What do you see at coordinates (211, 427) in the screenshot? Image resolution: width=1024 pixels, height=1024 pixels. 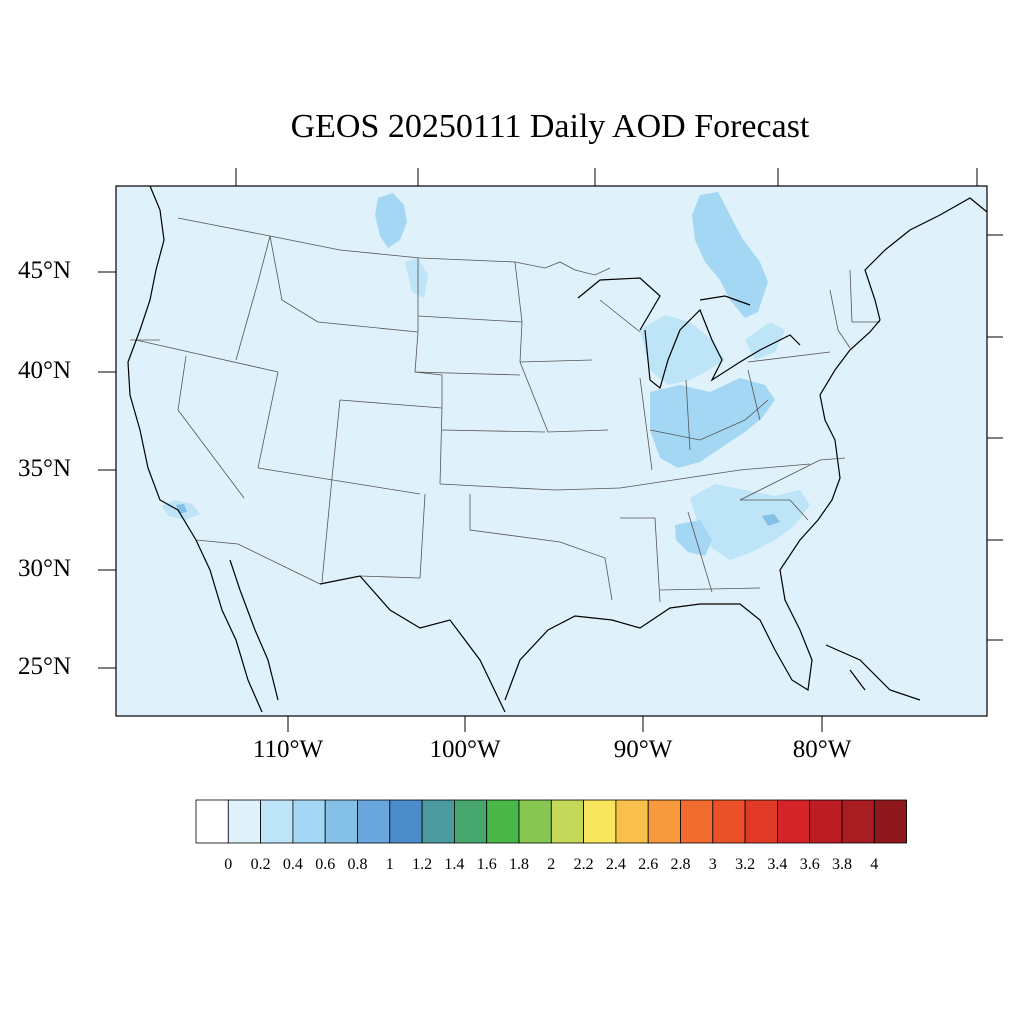 I see `ca-nv-border` at bounding box center [211, 427].